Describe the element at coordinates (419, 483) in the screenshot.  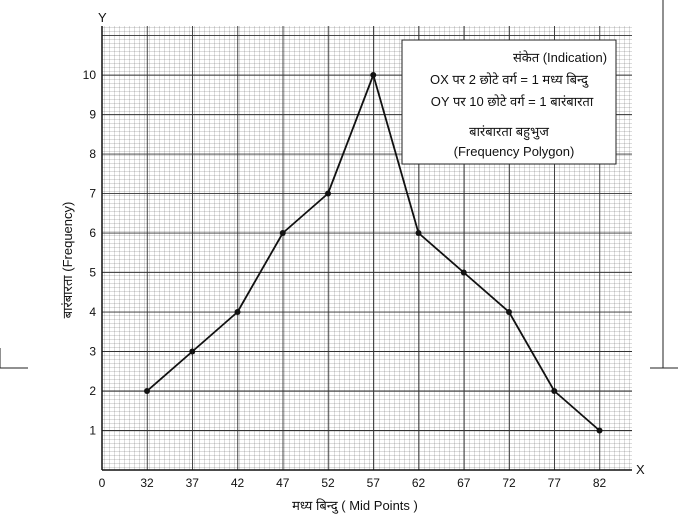
I see `x-tick-label: 62` at that location.